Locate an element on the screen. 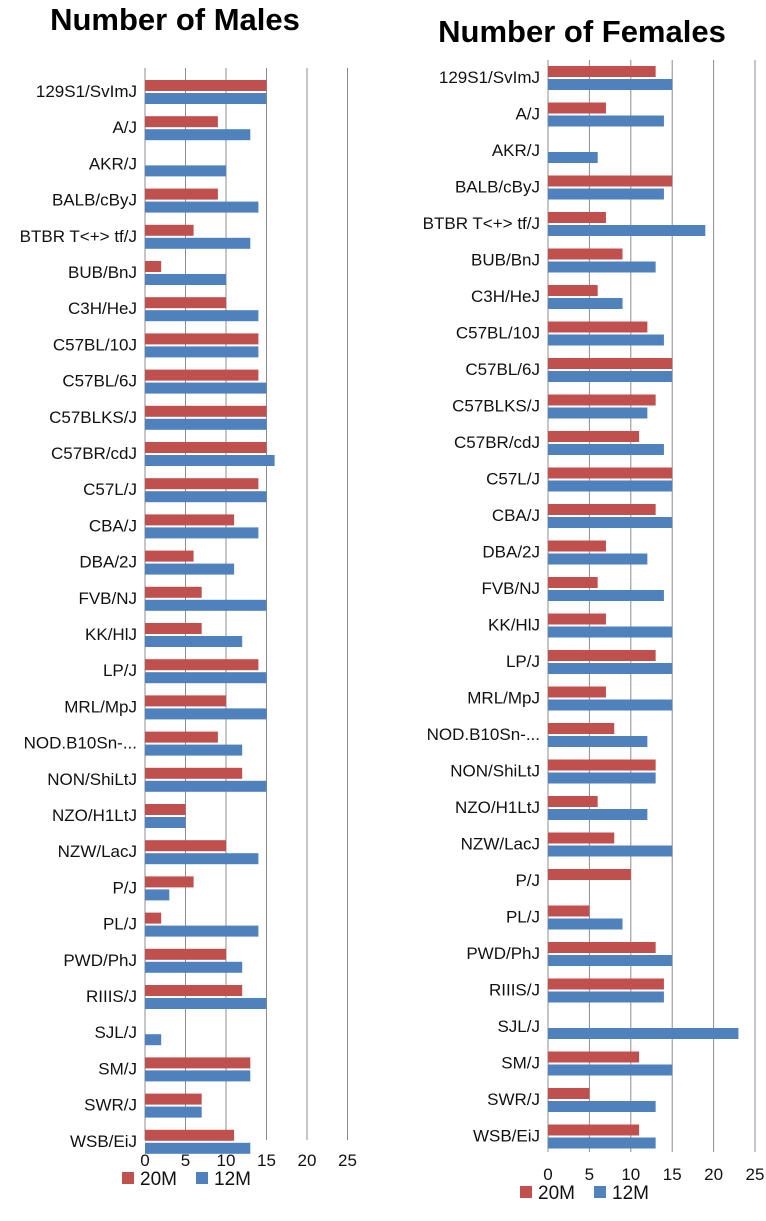  legend-swatch-12m is located at coordinates (600, 1192).